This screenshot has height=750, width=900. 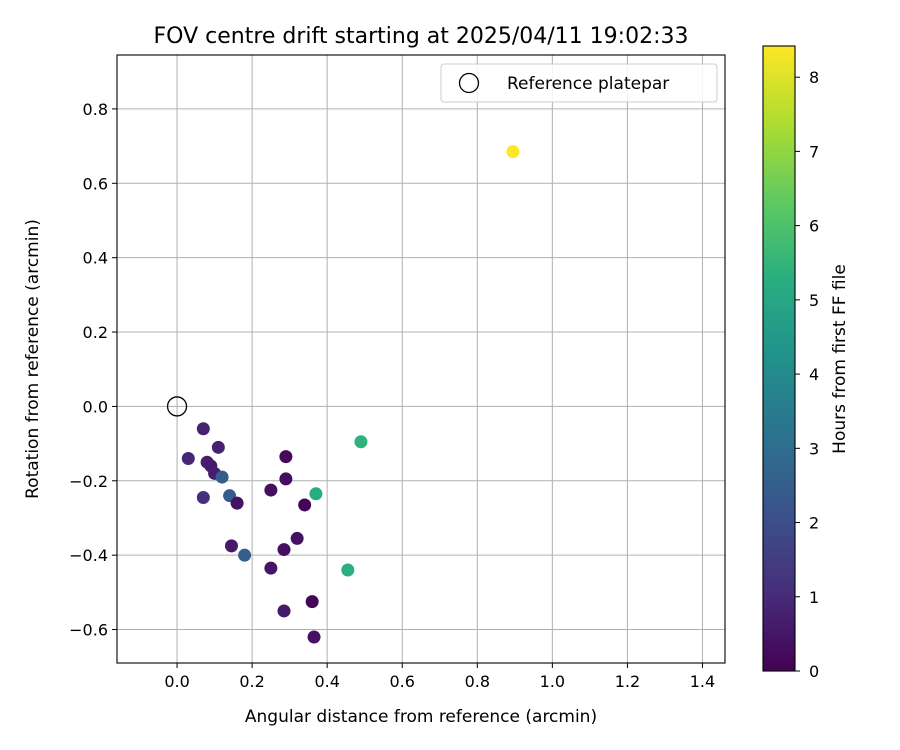 What do you see at coordinates (552, 681) in the screenshot?
I see `x-tick-label: 1.0` at bounding box center [552, 681].